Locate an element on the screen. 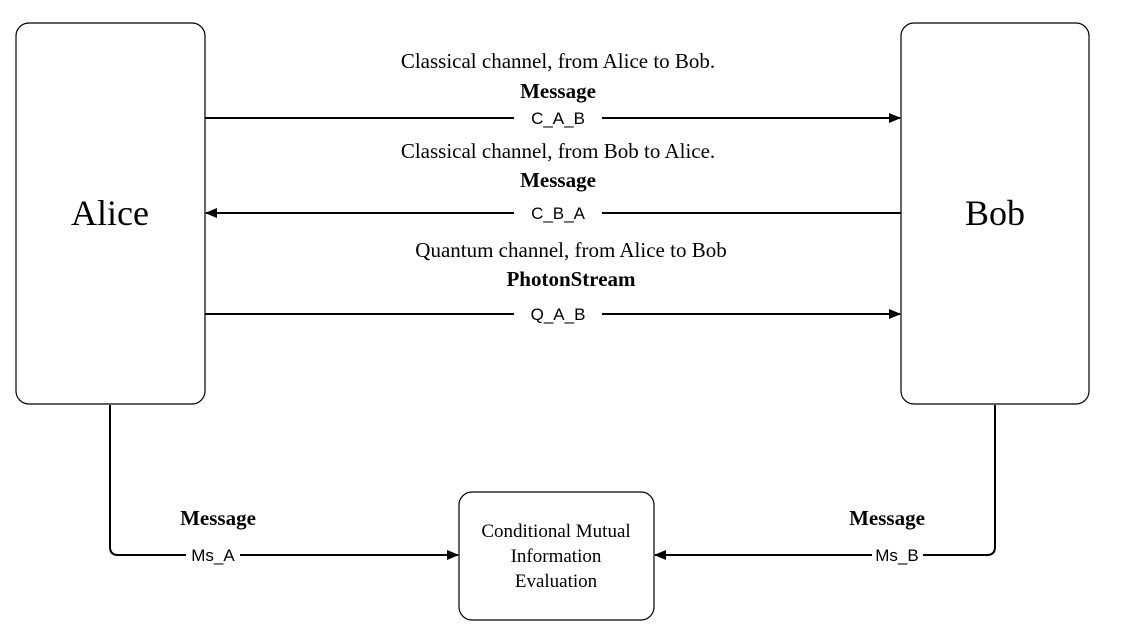  channel-c-b-a-caption: Classical channel, from Bob to Alice. is located at coordinates (558, 151).